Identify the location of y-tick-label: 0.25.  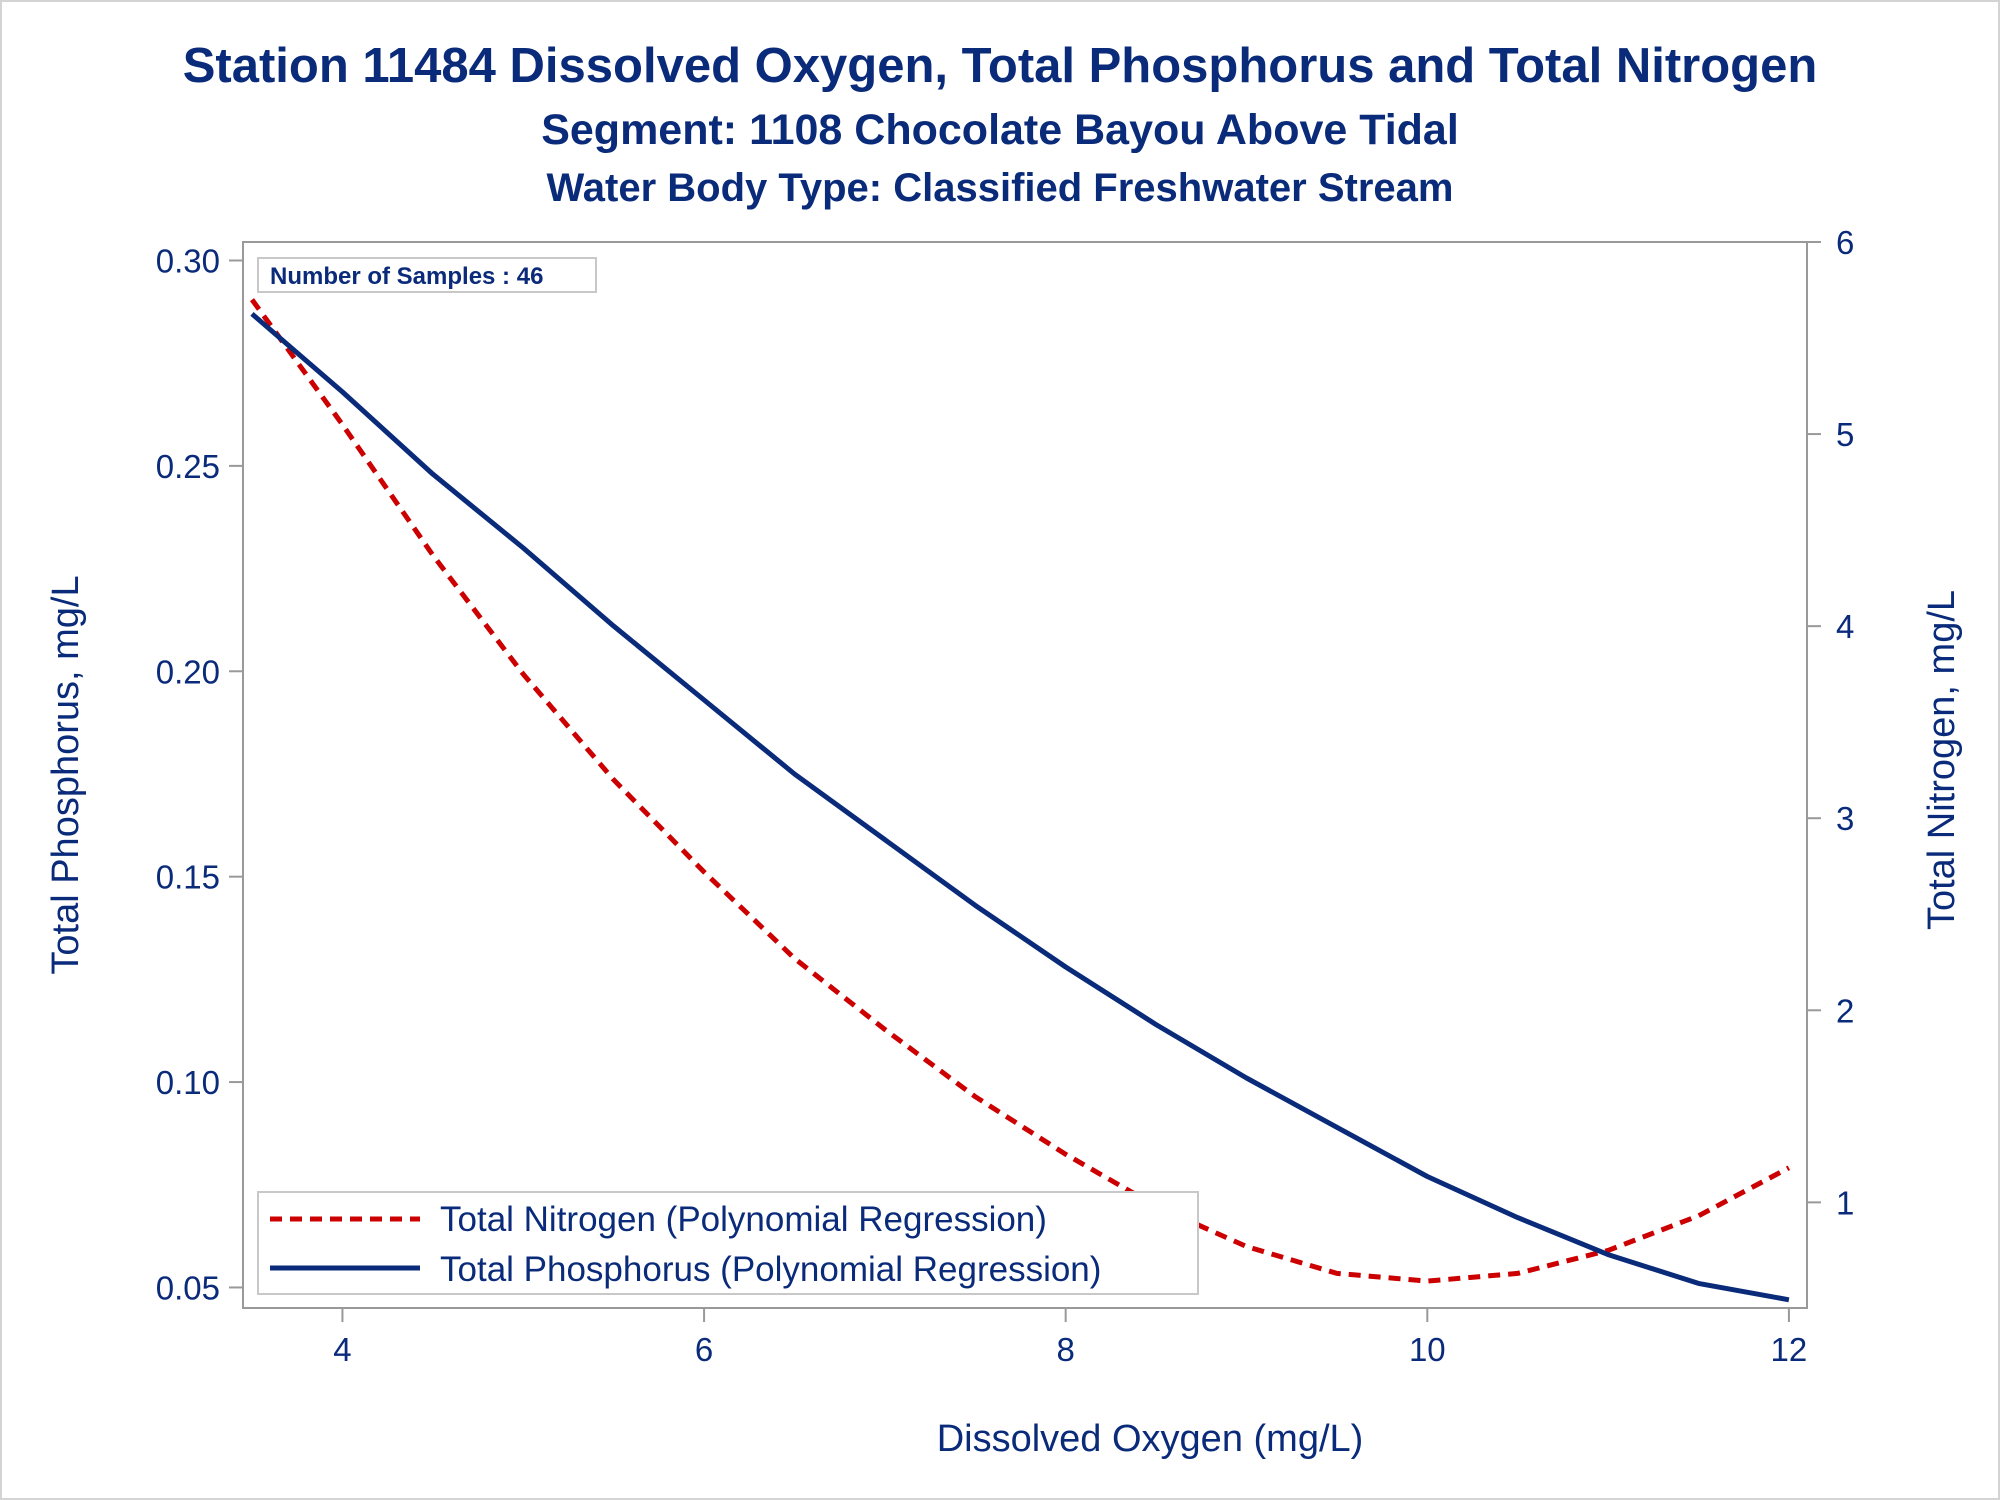
(188, 466).